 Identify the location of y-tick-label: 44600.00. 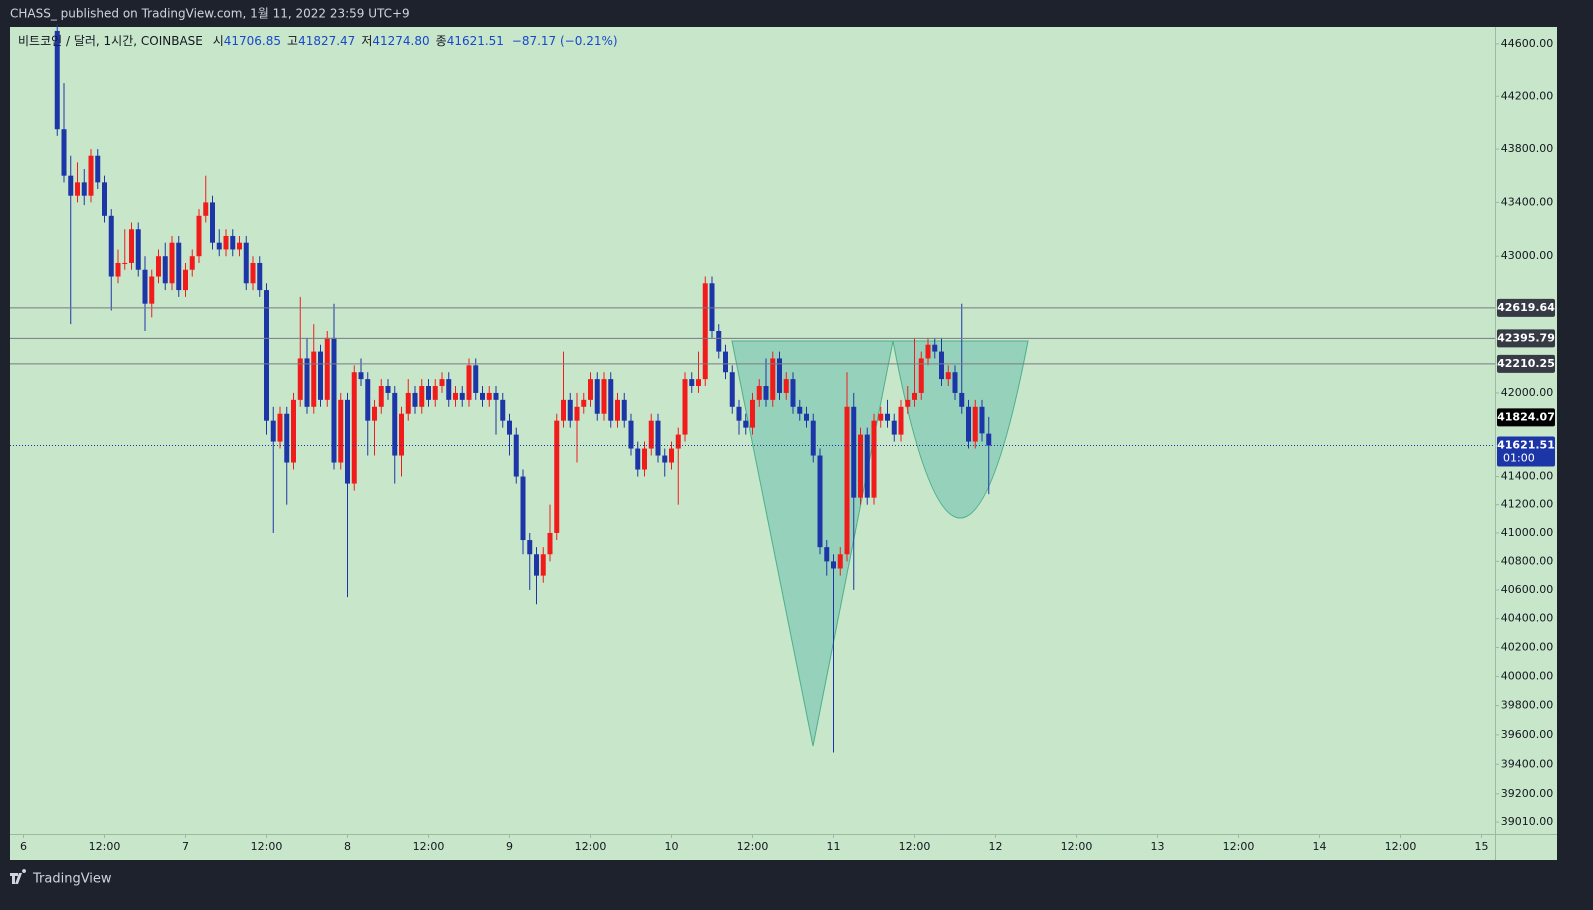
(1527, 43).